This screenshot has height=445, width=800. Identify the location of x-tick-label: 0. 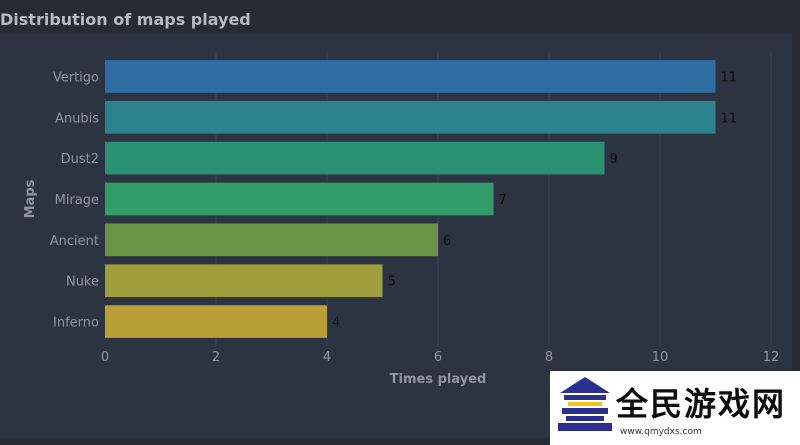
(105, 357).